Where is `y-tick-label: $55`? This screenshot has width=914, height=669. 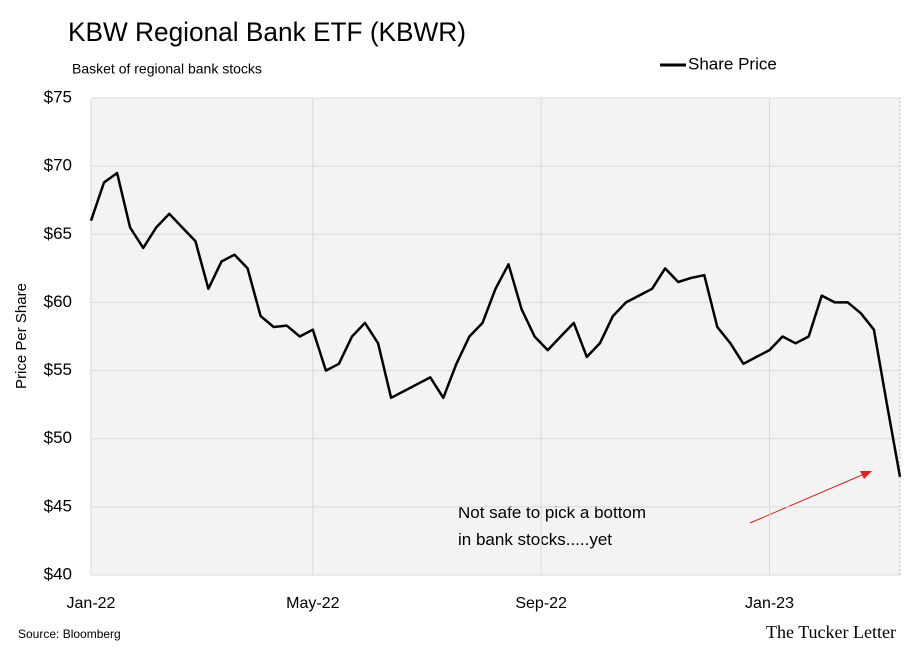
y-tick-label: $55 is located at coordinates (58, 369).